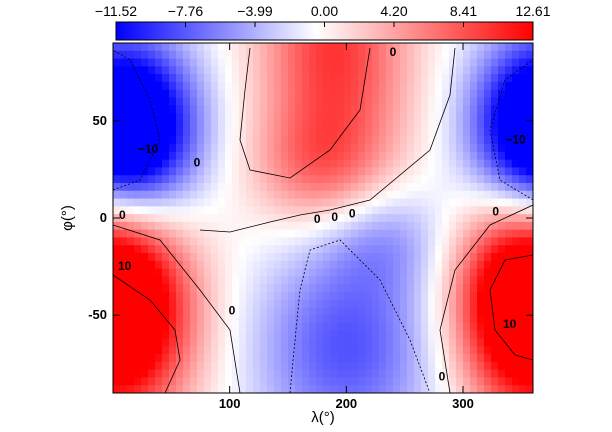 The width and height of the screenshot is (612, 432). What do you see at coordinates (323, 22) in the screenshot?
I see `colorbar: −11.52 −7.76 −3.99 0.00 4.20 8.41 12.61` at bounding box center [323, 22].